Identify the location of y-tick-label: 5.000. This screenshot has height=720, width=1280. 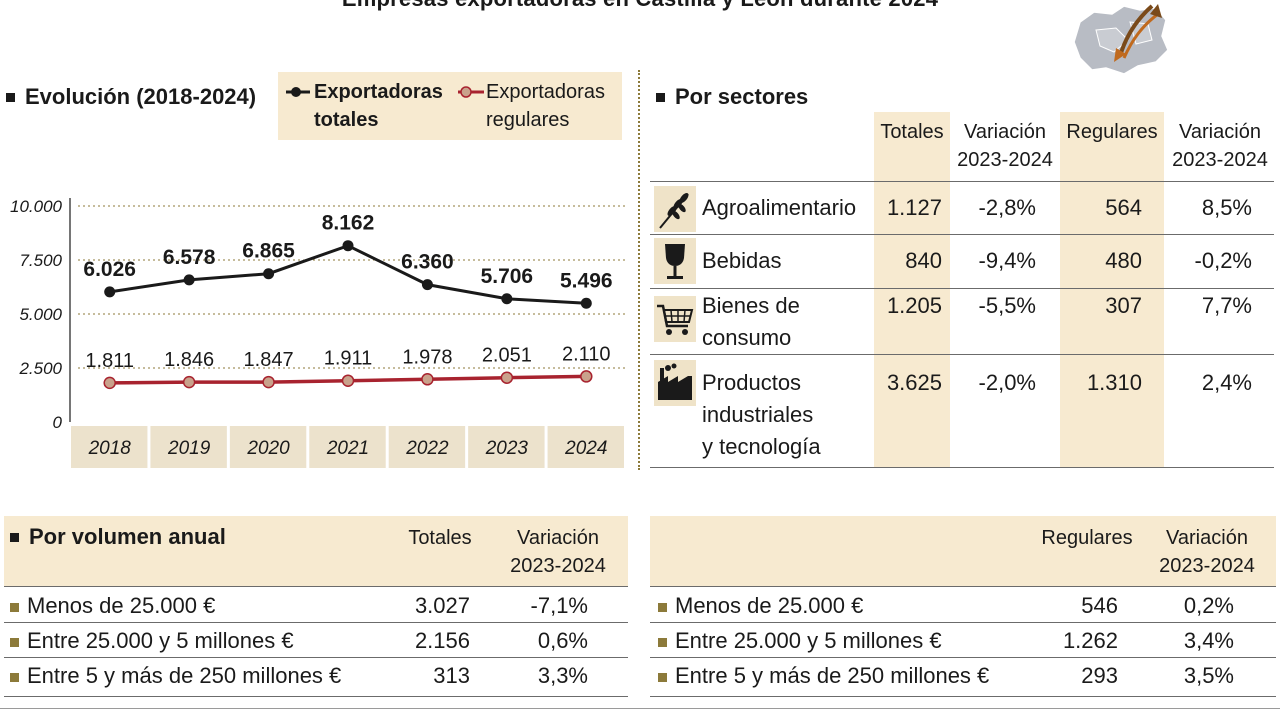
(40, 314).